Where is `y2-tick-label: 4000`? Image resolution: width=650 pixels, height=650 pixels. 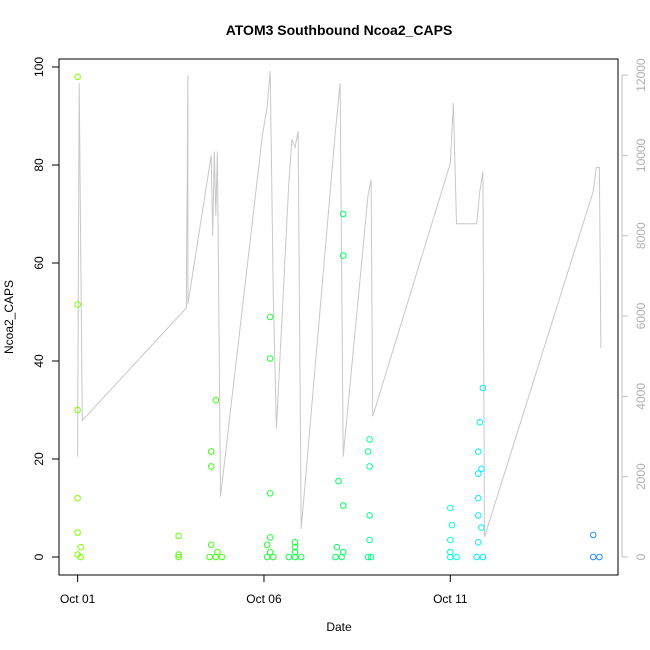
y2-tick-label: 4000 is located at coordinates (641, 396).